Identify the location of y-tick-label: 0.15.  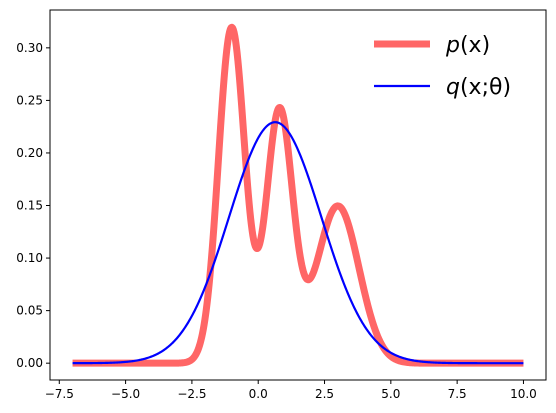
(29, 206).